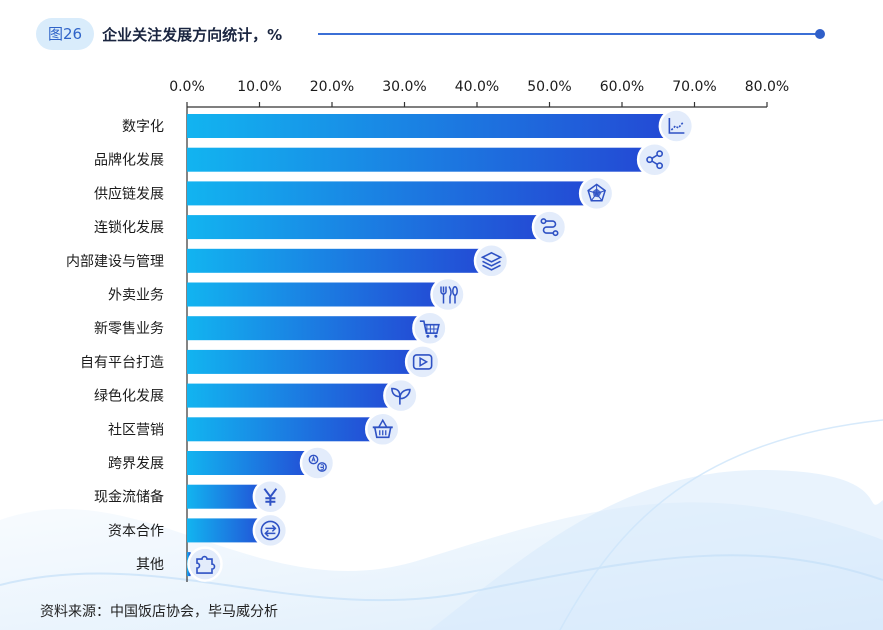  What do you see at coordinates (122, 362) in the screenshot?
I see `category-label: 自有平台打造` at bounding box center [122, 362].